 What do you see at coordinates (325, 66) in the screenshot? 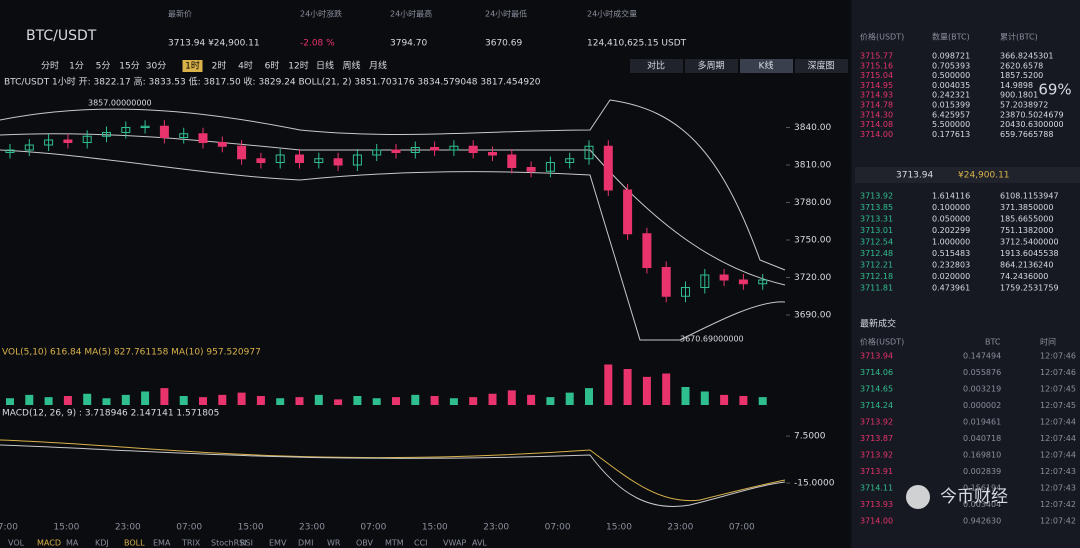
I see `interval: 日线` at bounding box center [325, 66].